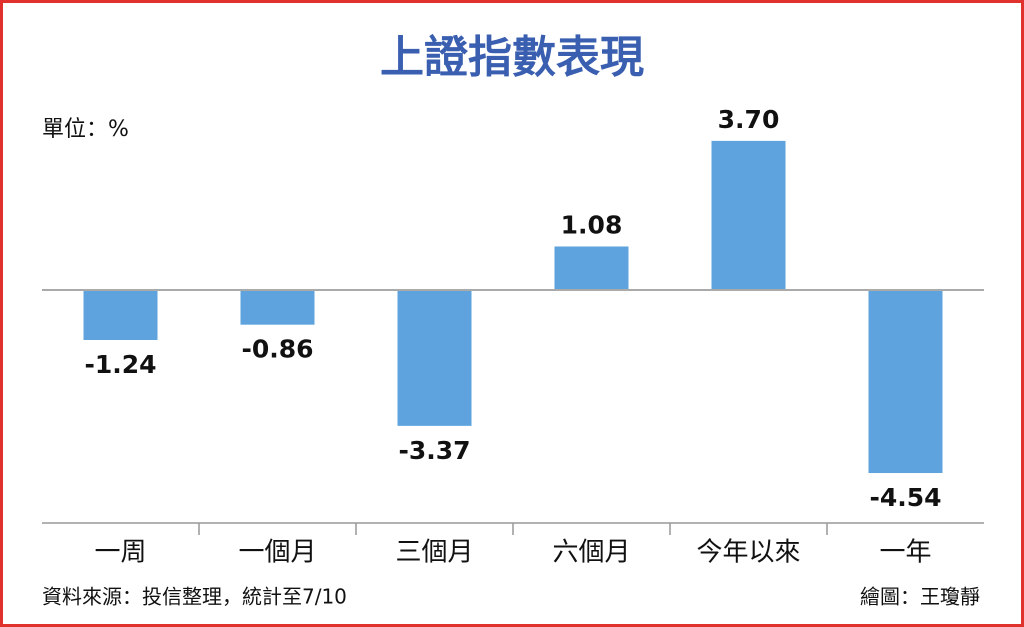 Image resolution: width=1024 pixels, height=627 pixels. What do you see at coordinates (749, 119) in the screenshot?
I see `value-label: 3.70` at bounding box center [749, 119].